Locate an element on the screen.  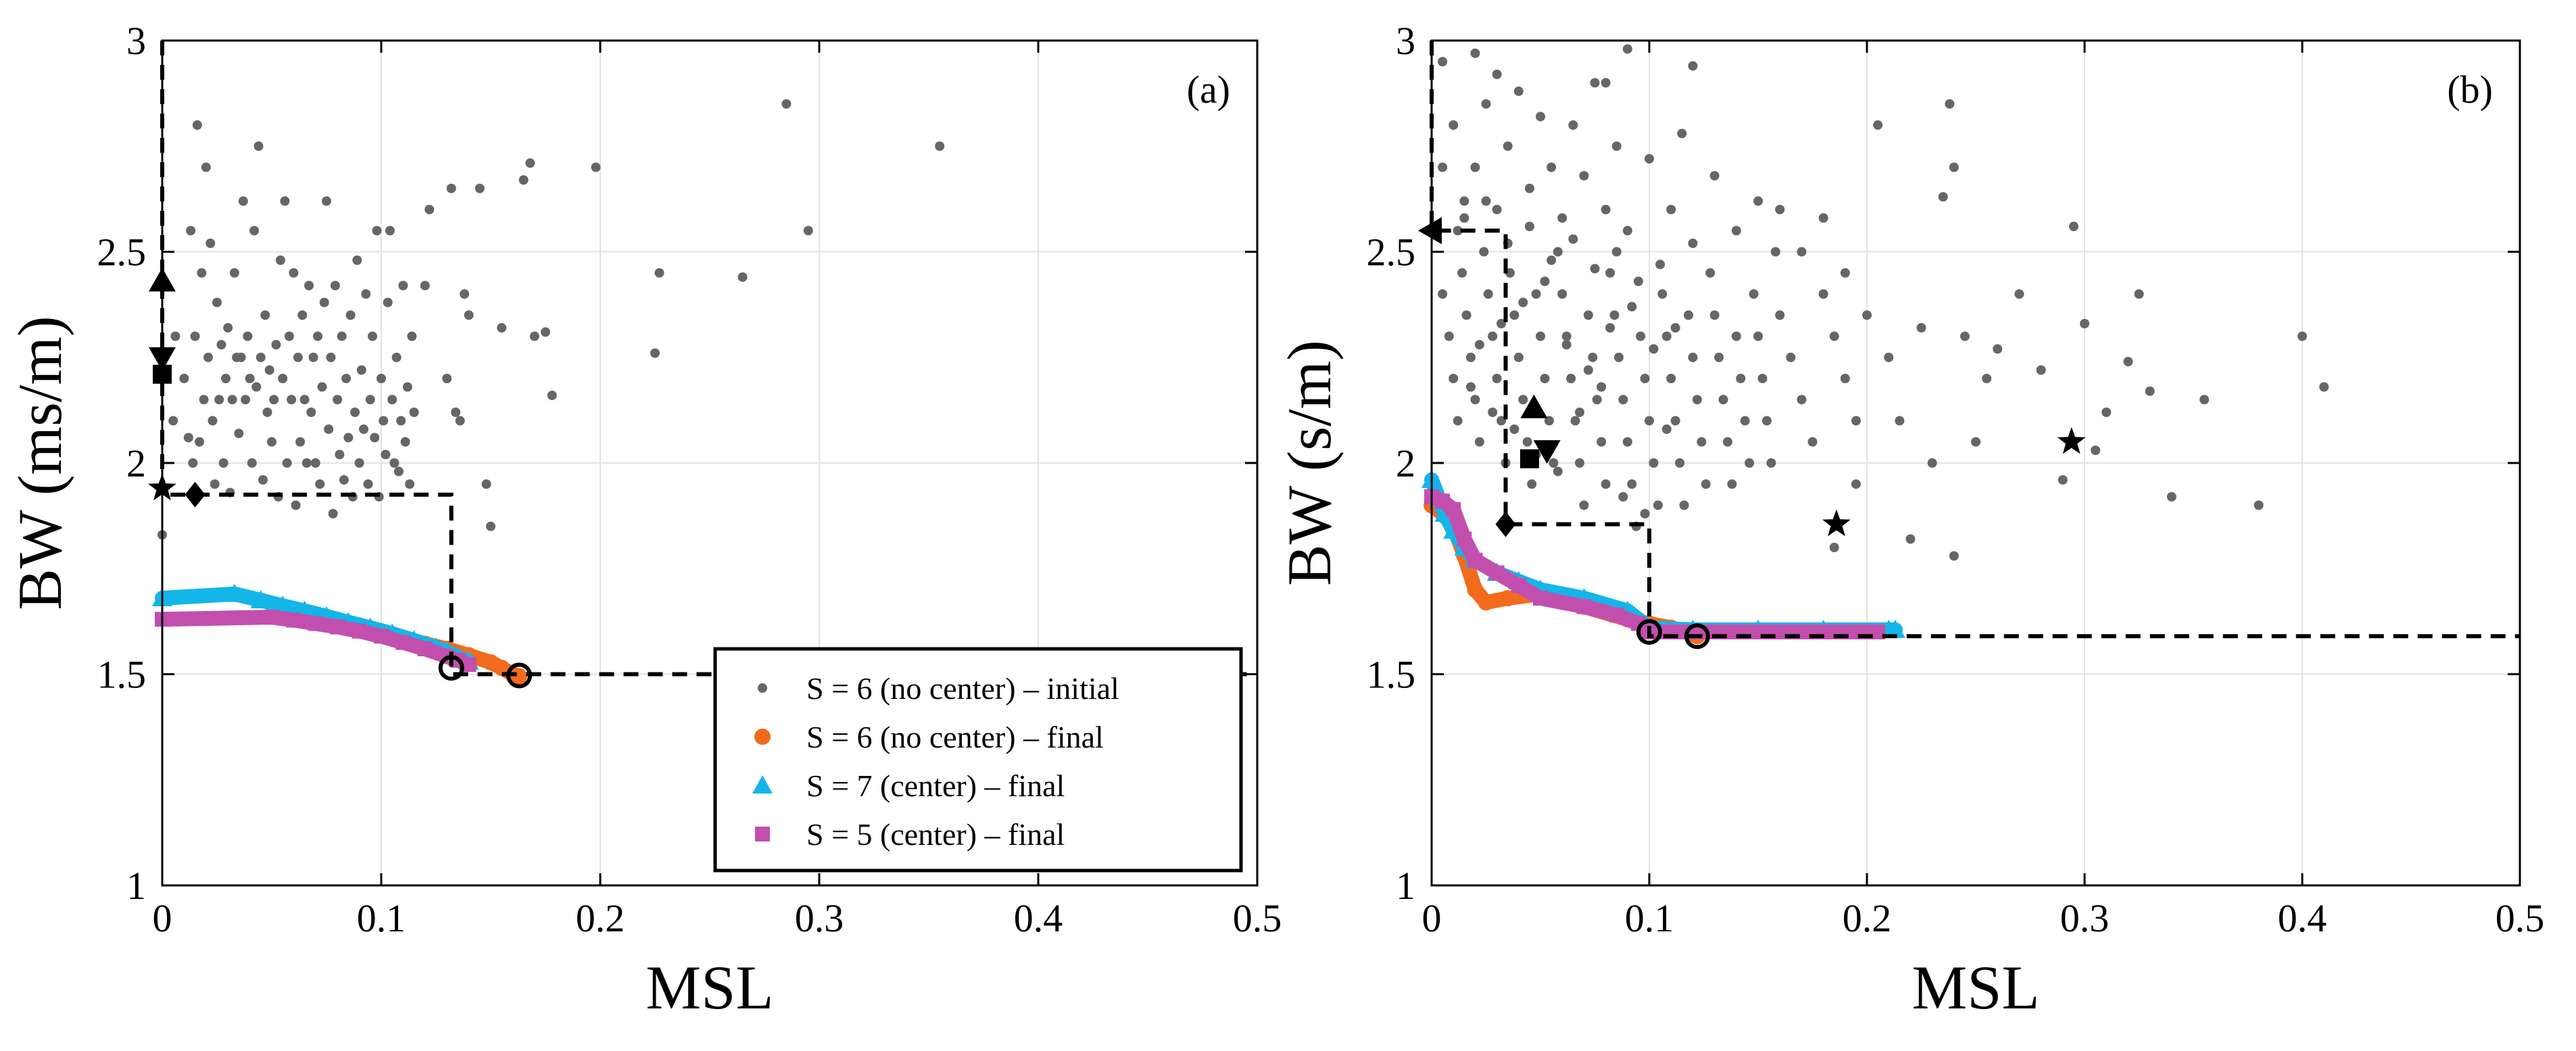
legend-entry-label: S = 6 (no center) – initial is located at coordinates (962, 688).